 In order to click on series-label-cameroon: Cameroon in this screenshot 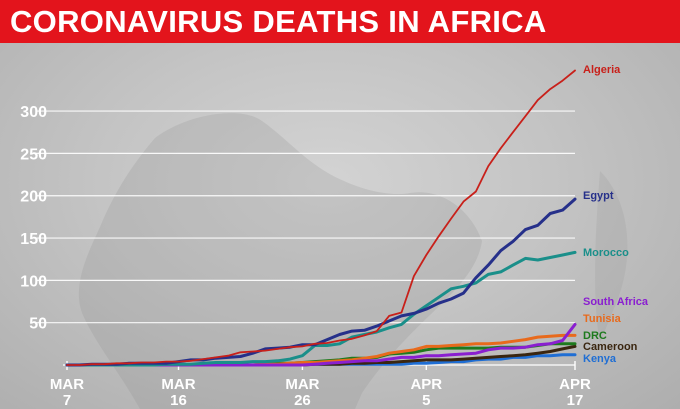, I will do `click(610, 347)`.